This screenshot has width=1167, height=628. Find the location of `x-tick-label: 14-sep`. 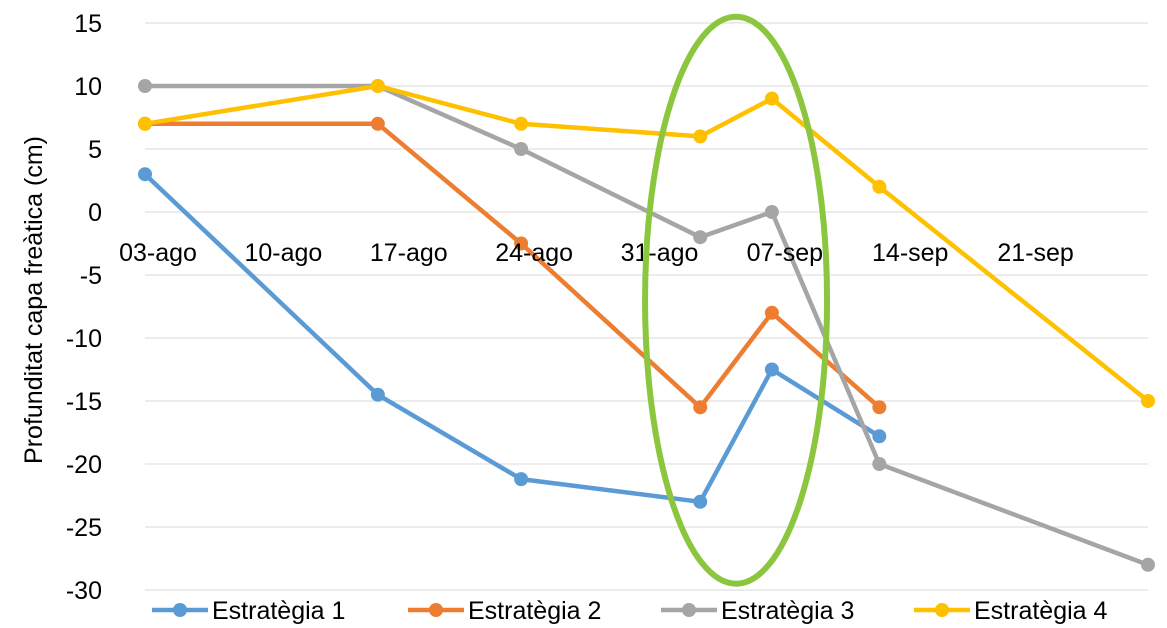

x-tick-label: 14-sep is located at coordinates (910, 253).